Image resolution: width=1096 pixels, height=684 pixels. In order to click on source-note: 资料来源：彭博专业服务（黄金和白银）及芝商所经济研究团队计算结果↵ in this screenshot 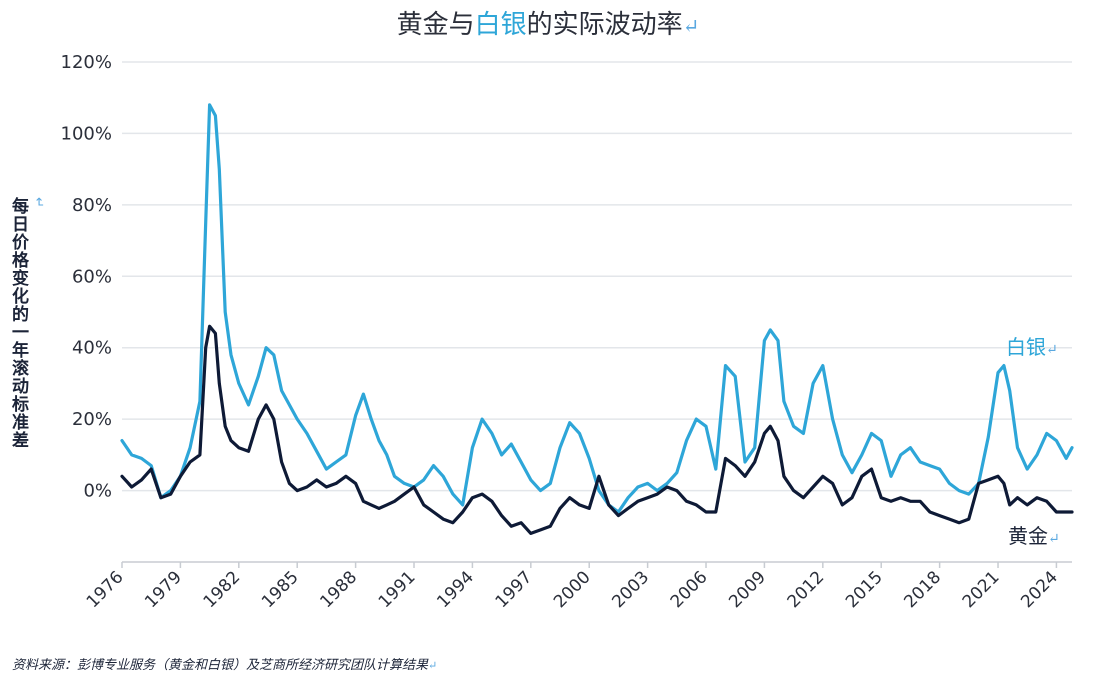, I will do `click(224, 663)`.